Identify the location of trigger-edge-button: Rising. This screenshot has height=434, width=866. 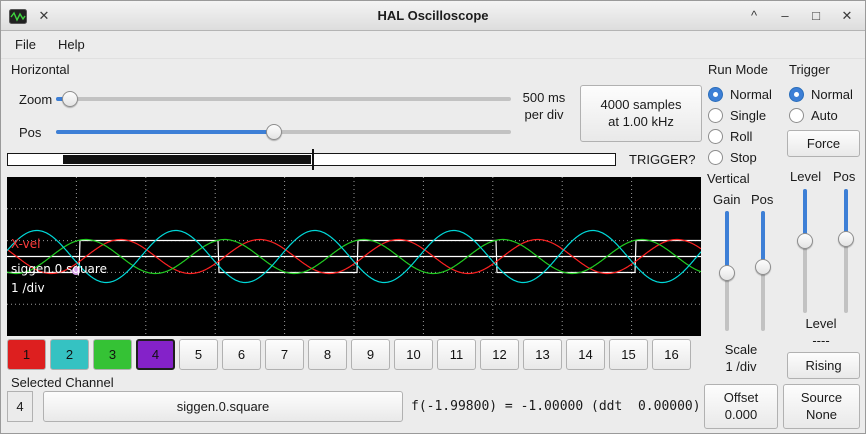
(823, 365).